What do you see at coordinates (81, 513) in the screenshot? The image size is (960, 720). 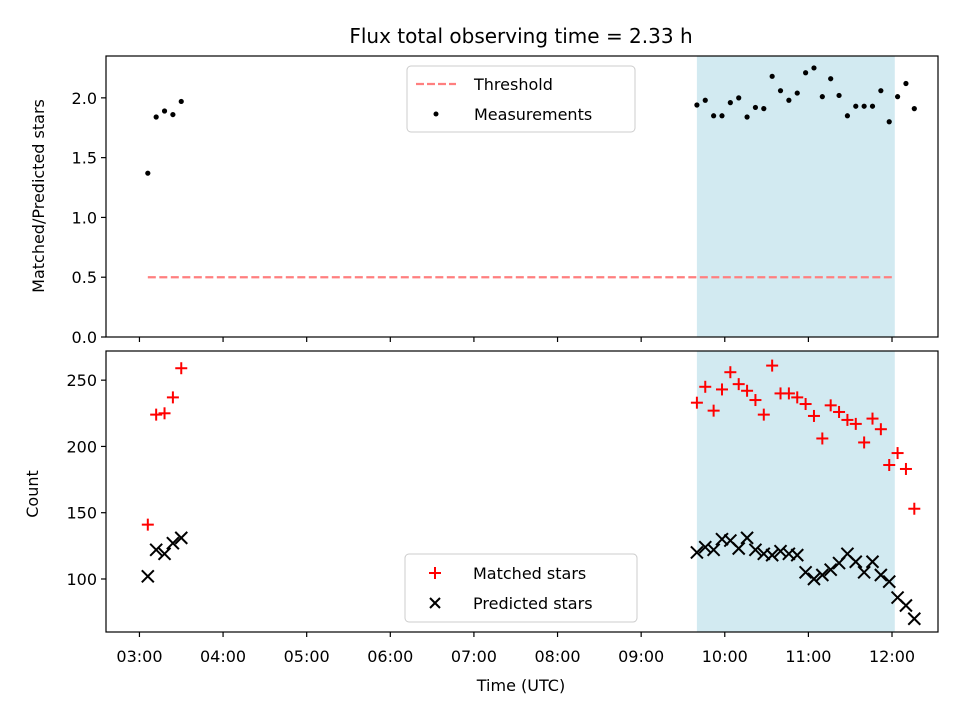 I see `bottom-y-tick-label: 150` at bounding box center [81, 513].